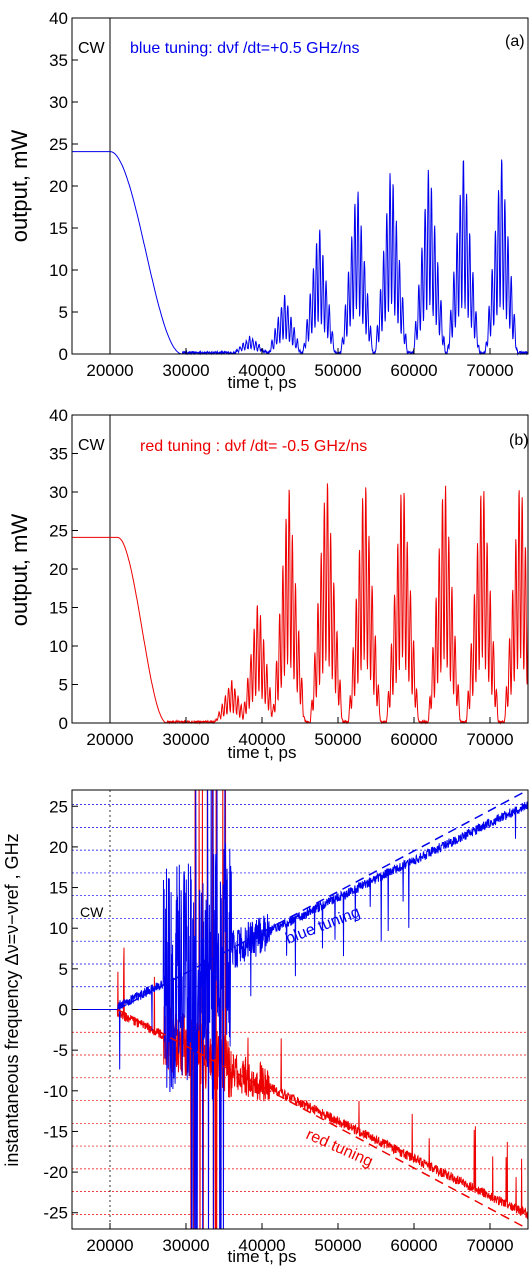  Describe the element at coordinates (261, 1245) in the screenshot. I see `panel-c-xtick-label: 40000` at that location.